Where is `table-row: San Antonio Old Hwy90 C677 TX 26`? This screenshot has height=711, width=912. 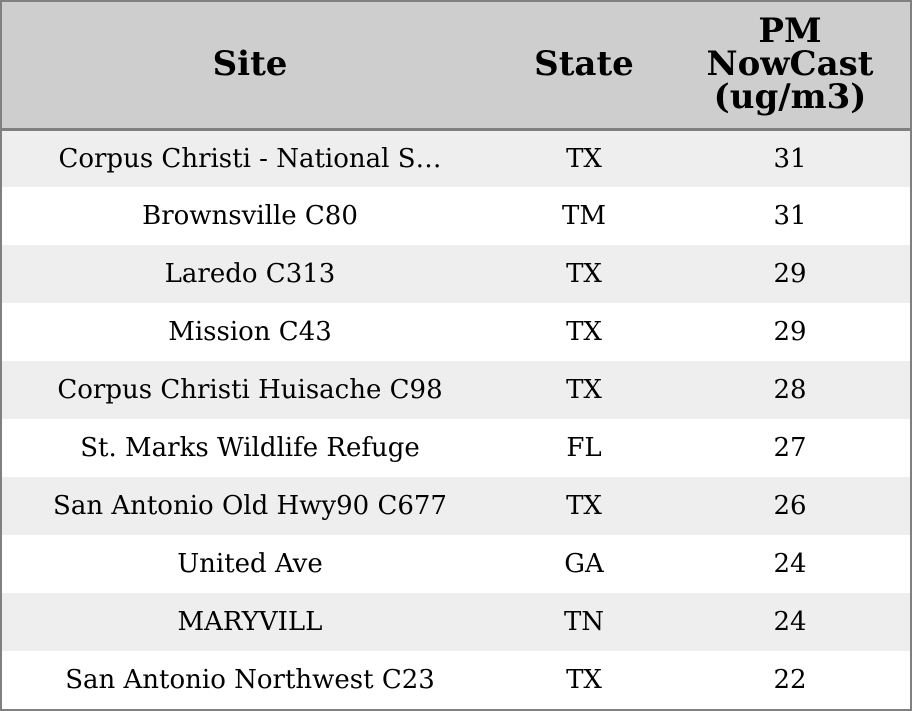
table-row: San Antonio Old Hwy90 C677 TX 26 is located at coordinates (456, 506).